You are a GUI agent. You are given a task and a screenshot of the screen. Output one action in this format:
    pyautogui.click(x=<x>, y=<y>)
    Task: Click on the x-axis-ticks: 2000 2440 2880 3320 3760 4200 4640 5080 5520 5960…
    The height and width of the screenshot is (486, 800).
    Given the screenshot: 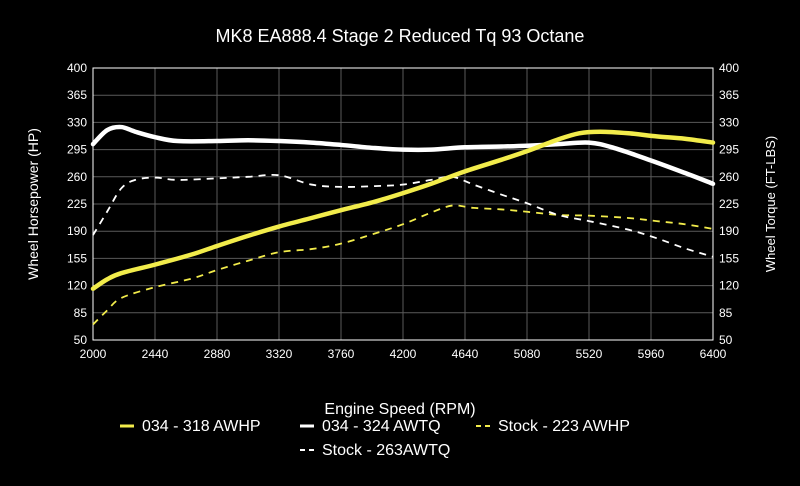 What is the action you would take?
    pyautogui.click(x=403, y=354)
    